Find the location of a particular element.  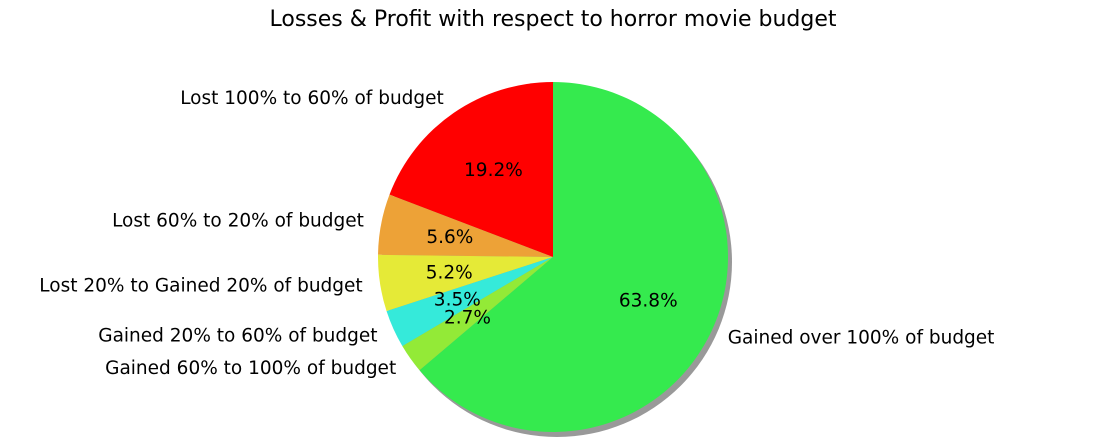

pie-category-label-2: Lost 20% to Gained 20% of budget is located at coordinates (200, 285).